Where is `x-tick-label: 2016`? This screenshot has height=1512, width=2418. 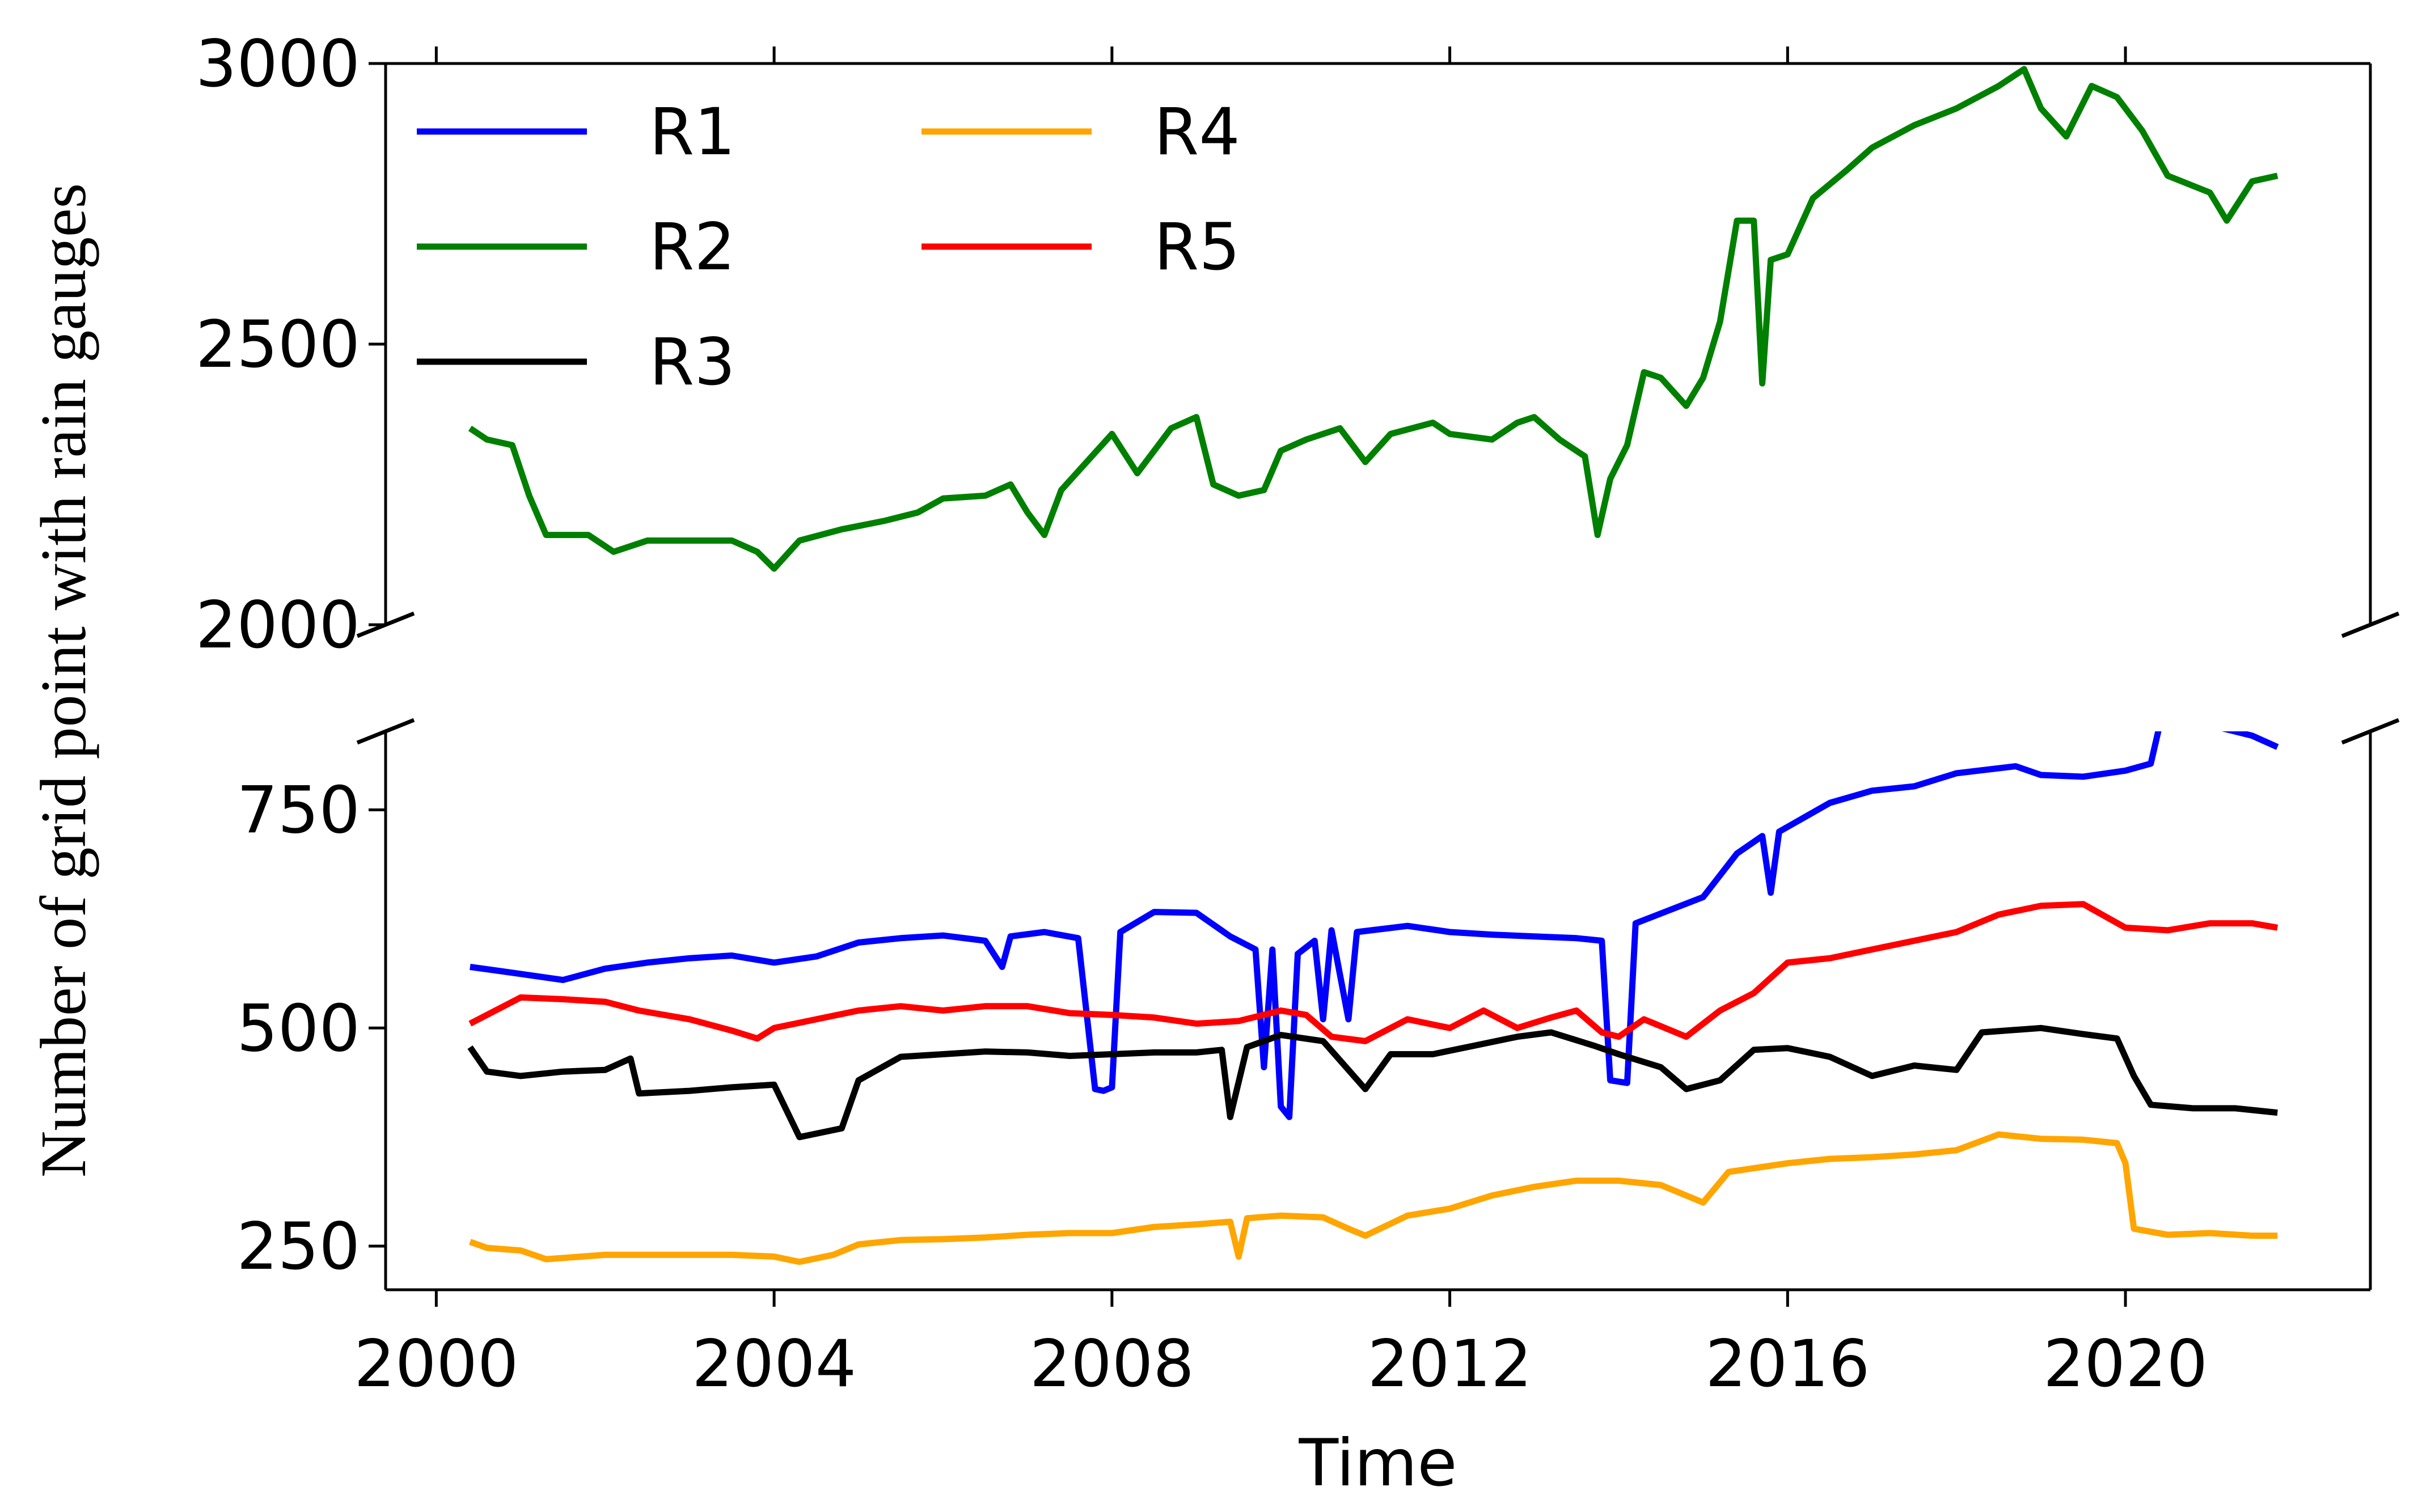
x-tick-label: 2016 is located at coordinates (1787, 1363).